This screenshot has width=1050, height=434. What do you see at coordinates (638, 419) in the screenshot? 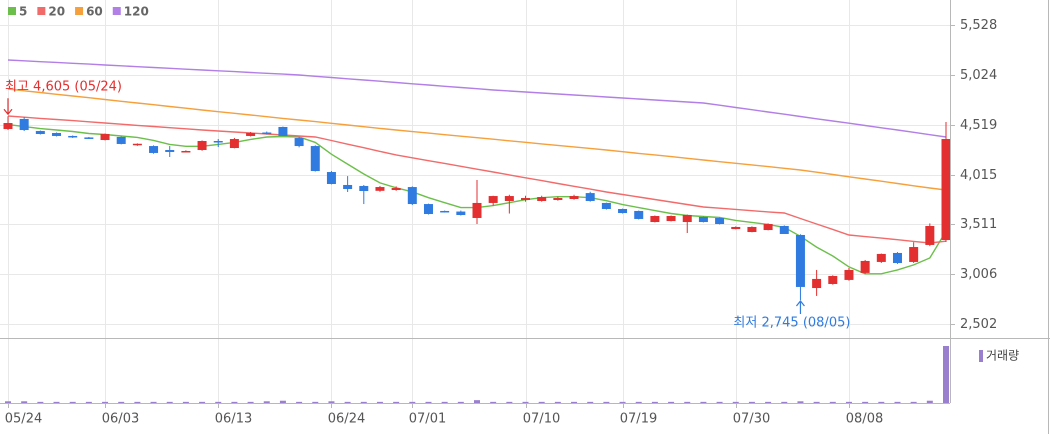
I see `x-tick-label: 07/19` at bounding box center [638, 419].